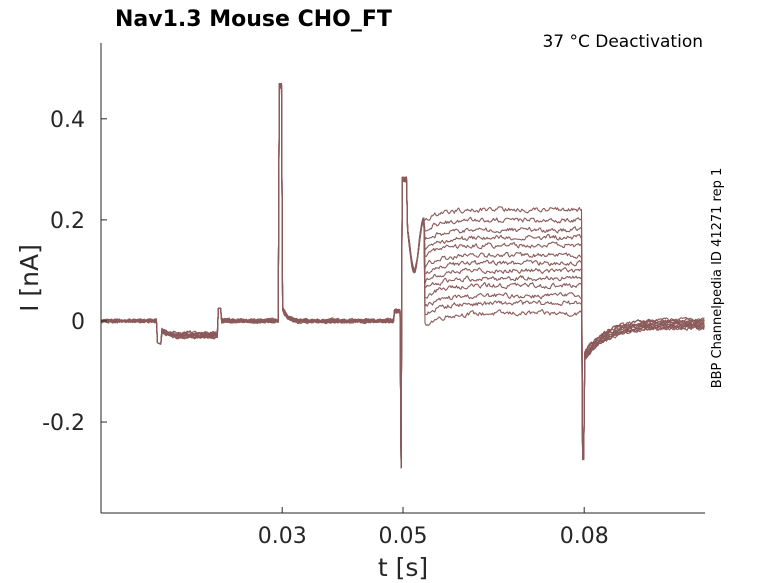  Describe the element at coordinates (403, 536) in the screenshot. I see `x-tick-label: 0.05` at that location.